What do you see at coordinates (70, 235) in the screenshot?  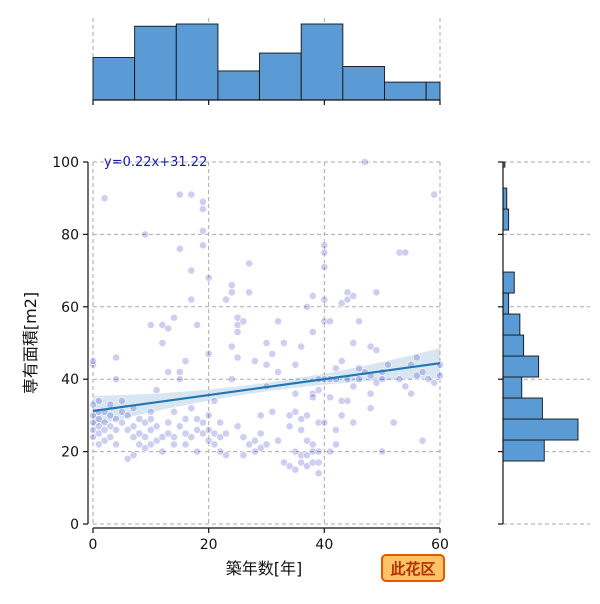 I see `y-tick-label: 80` at bounding box center [70, 235].